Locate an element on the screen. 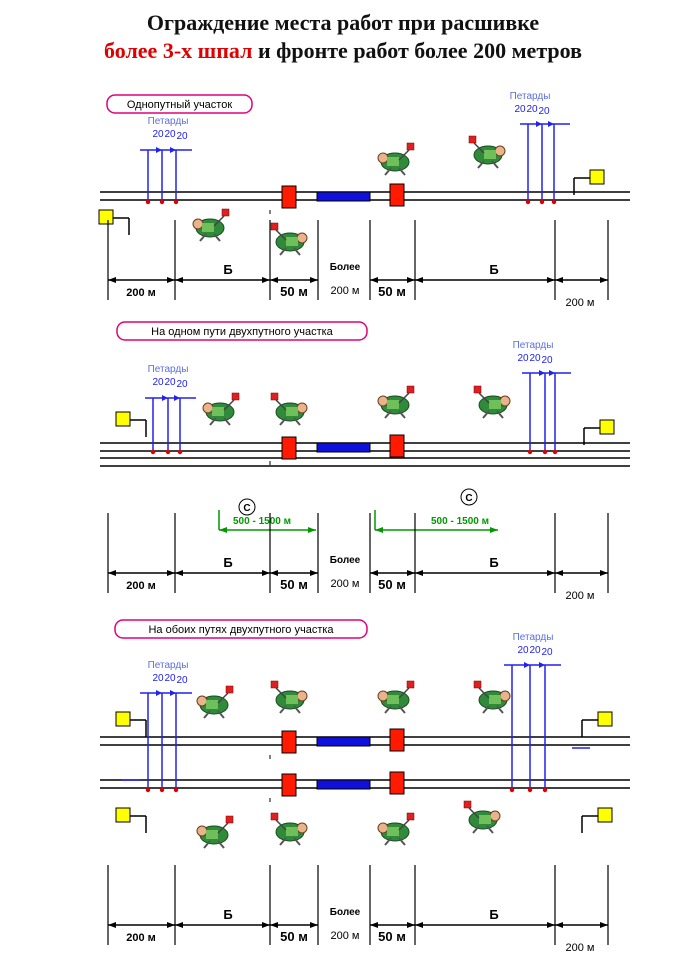 The height and width of the screenshot is (960, 686). caption-border is located at coordinates (179, 104).